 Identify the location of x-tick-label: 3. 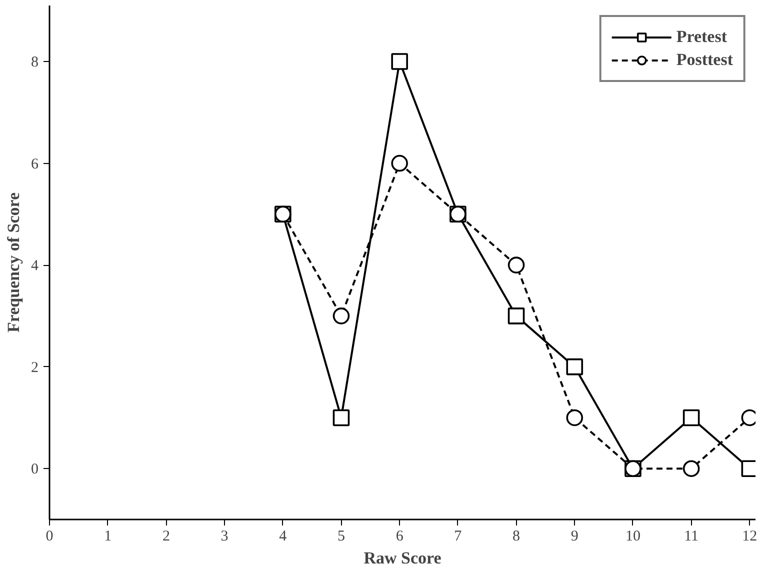
(224, 536).